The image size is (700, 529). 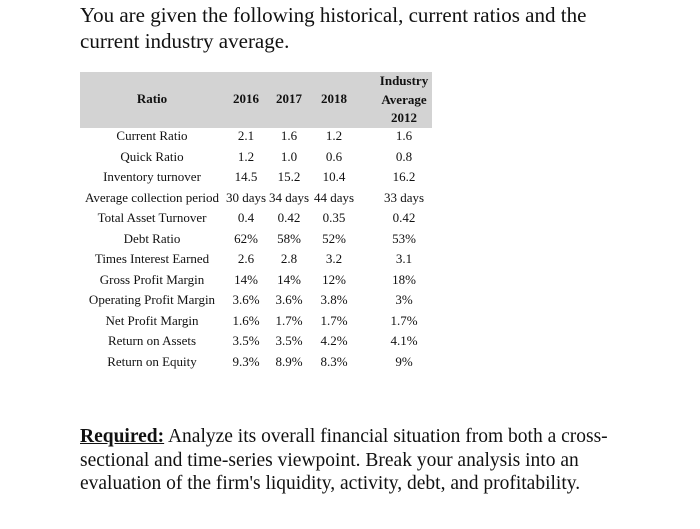 What do you see at coordinates (152, 176) in the screenshot?
I see `row-label: Inventory turnover` at bounding box center [152, 176].